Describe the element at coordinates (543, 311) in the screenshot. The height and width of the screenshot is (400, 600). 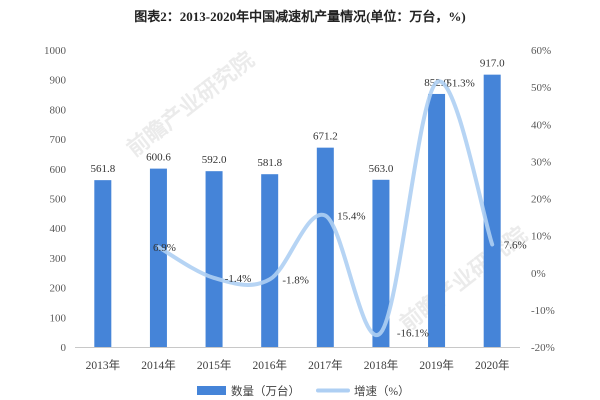
I see `right-y-tick-label: -10%` at that location.